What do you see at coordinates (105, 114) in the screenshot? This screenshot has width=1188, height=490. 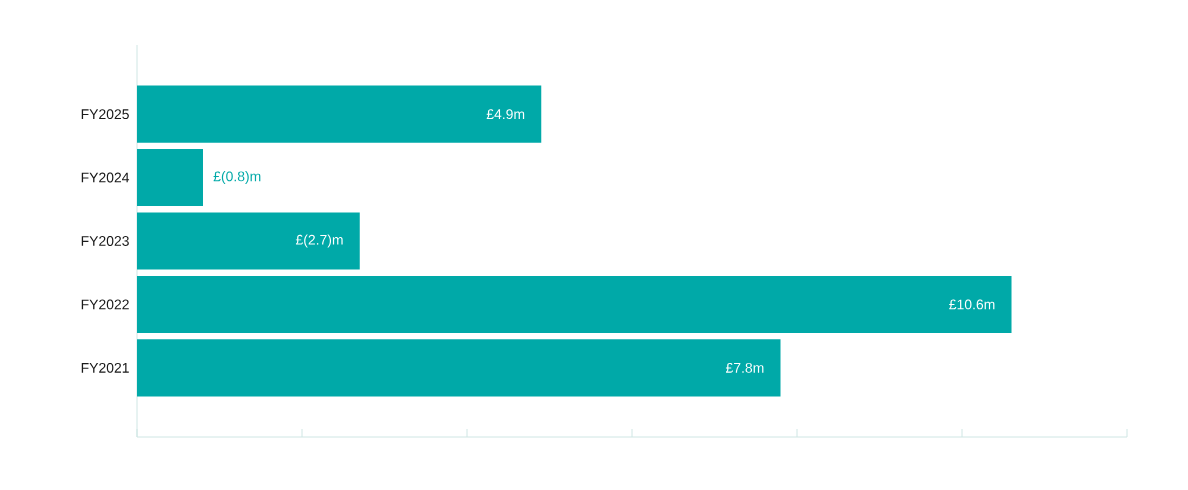 I see `y-tick-label: FY2025` at bounding box center [105, 114].